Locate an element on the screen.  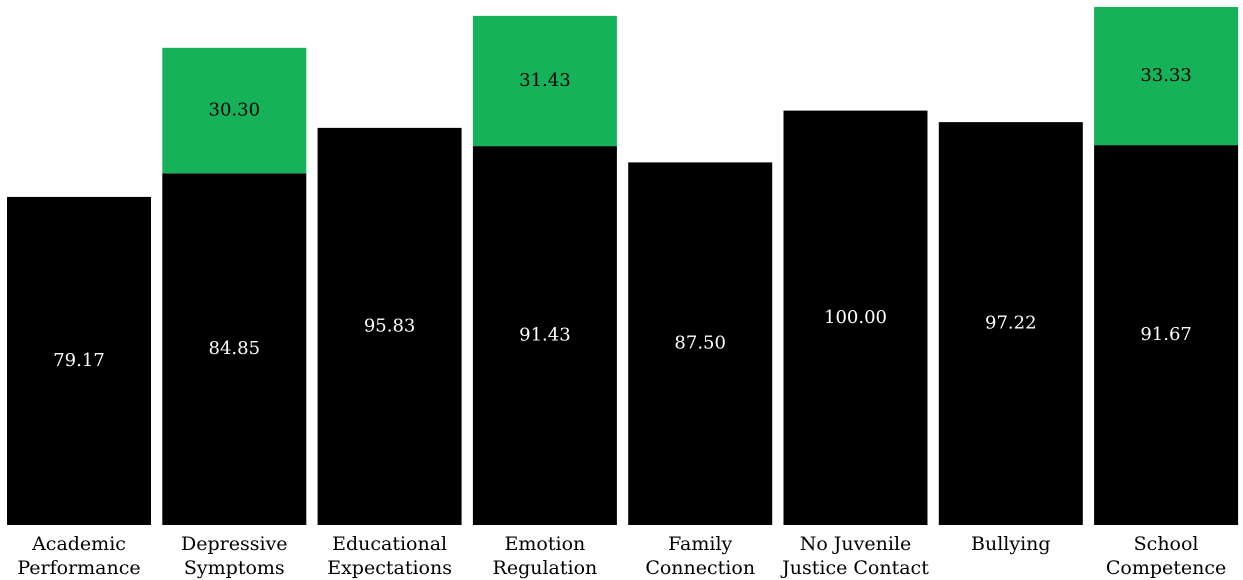
x-tick-label: Competence is located at coordinates (1166, 568).